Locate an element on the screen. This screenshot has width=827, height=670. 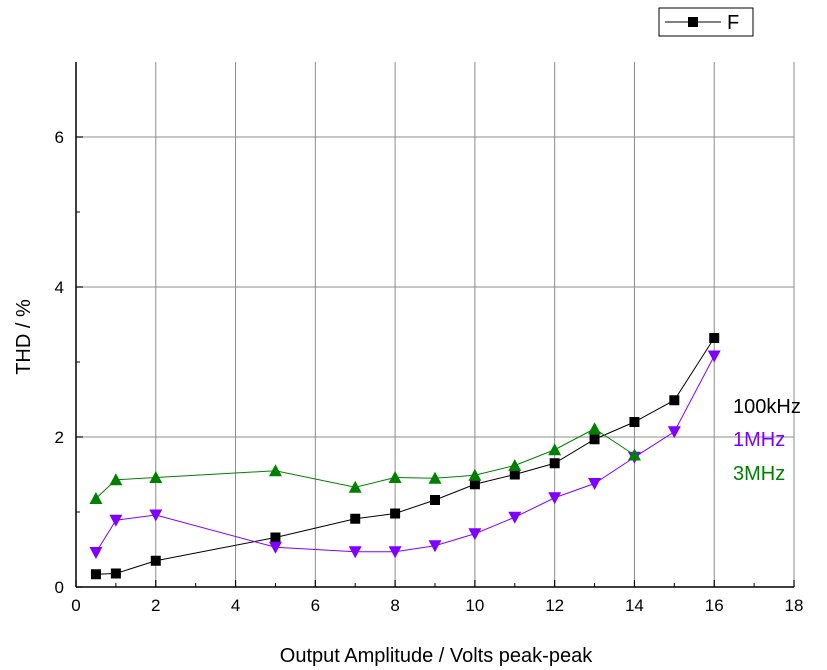
annotation-1mhz: 1MHz is located at coordinates (759, 440).